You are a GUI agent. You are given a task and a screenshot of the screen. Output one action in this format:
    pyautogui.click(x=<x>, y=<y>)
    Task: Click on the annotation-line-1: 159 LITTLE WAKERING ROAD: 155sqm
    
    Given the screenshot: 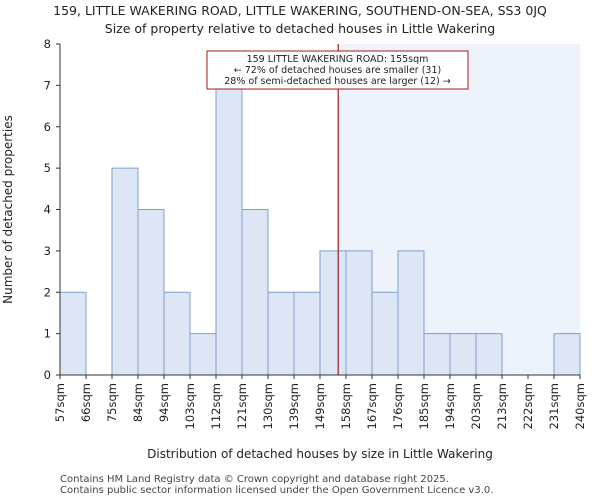 What is the action you would take?
    pyautogui.click(x=338, y=59)
    